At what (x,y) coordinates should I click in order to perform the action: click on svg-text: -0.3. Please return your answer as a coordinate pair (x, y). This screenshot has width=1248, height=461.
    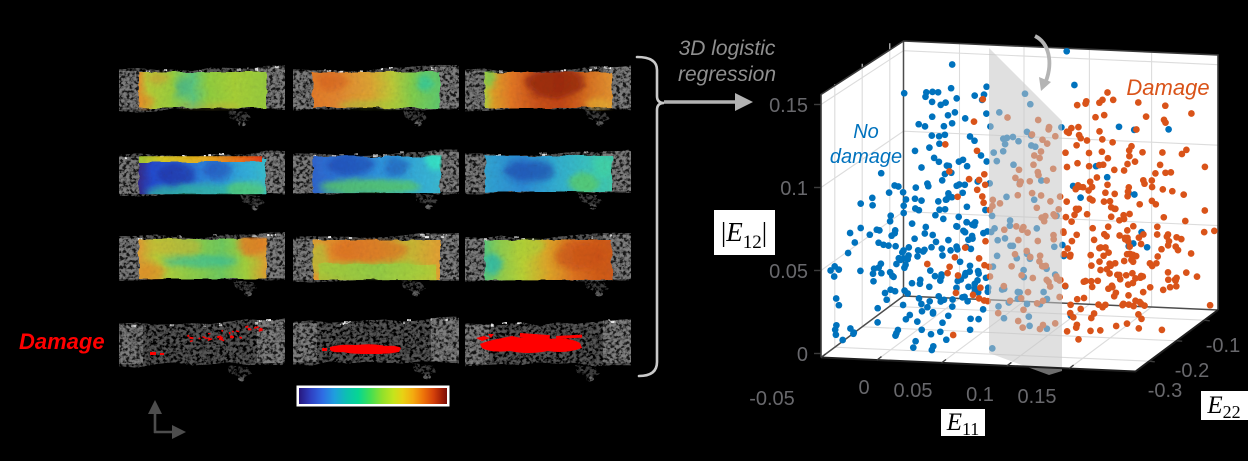
    Looking at the image, I should click on (1165, 391).